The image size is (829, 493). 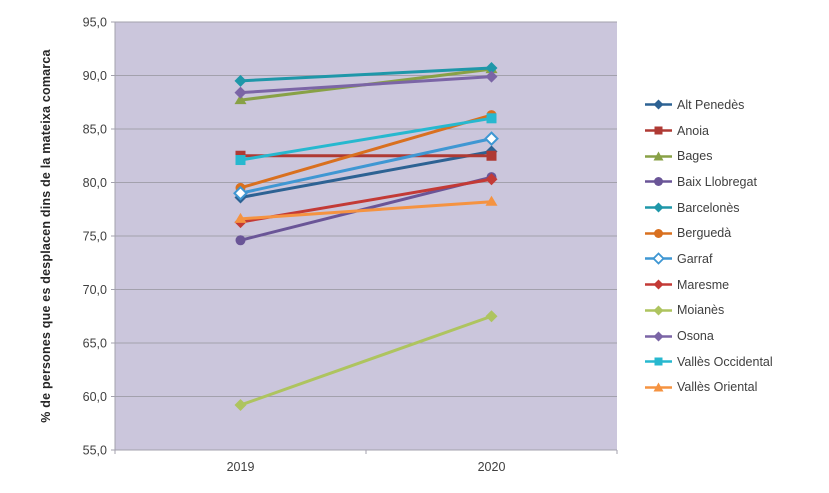 I want to click on y-tick-label: 55,0, so click(x=95, y=451).